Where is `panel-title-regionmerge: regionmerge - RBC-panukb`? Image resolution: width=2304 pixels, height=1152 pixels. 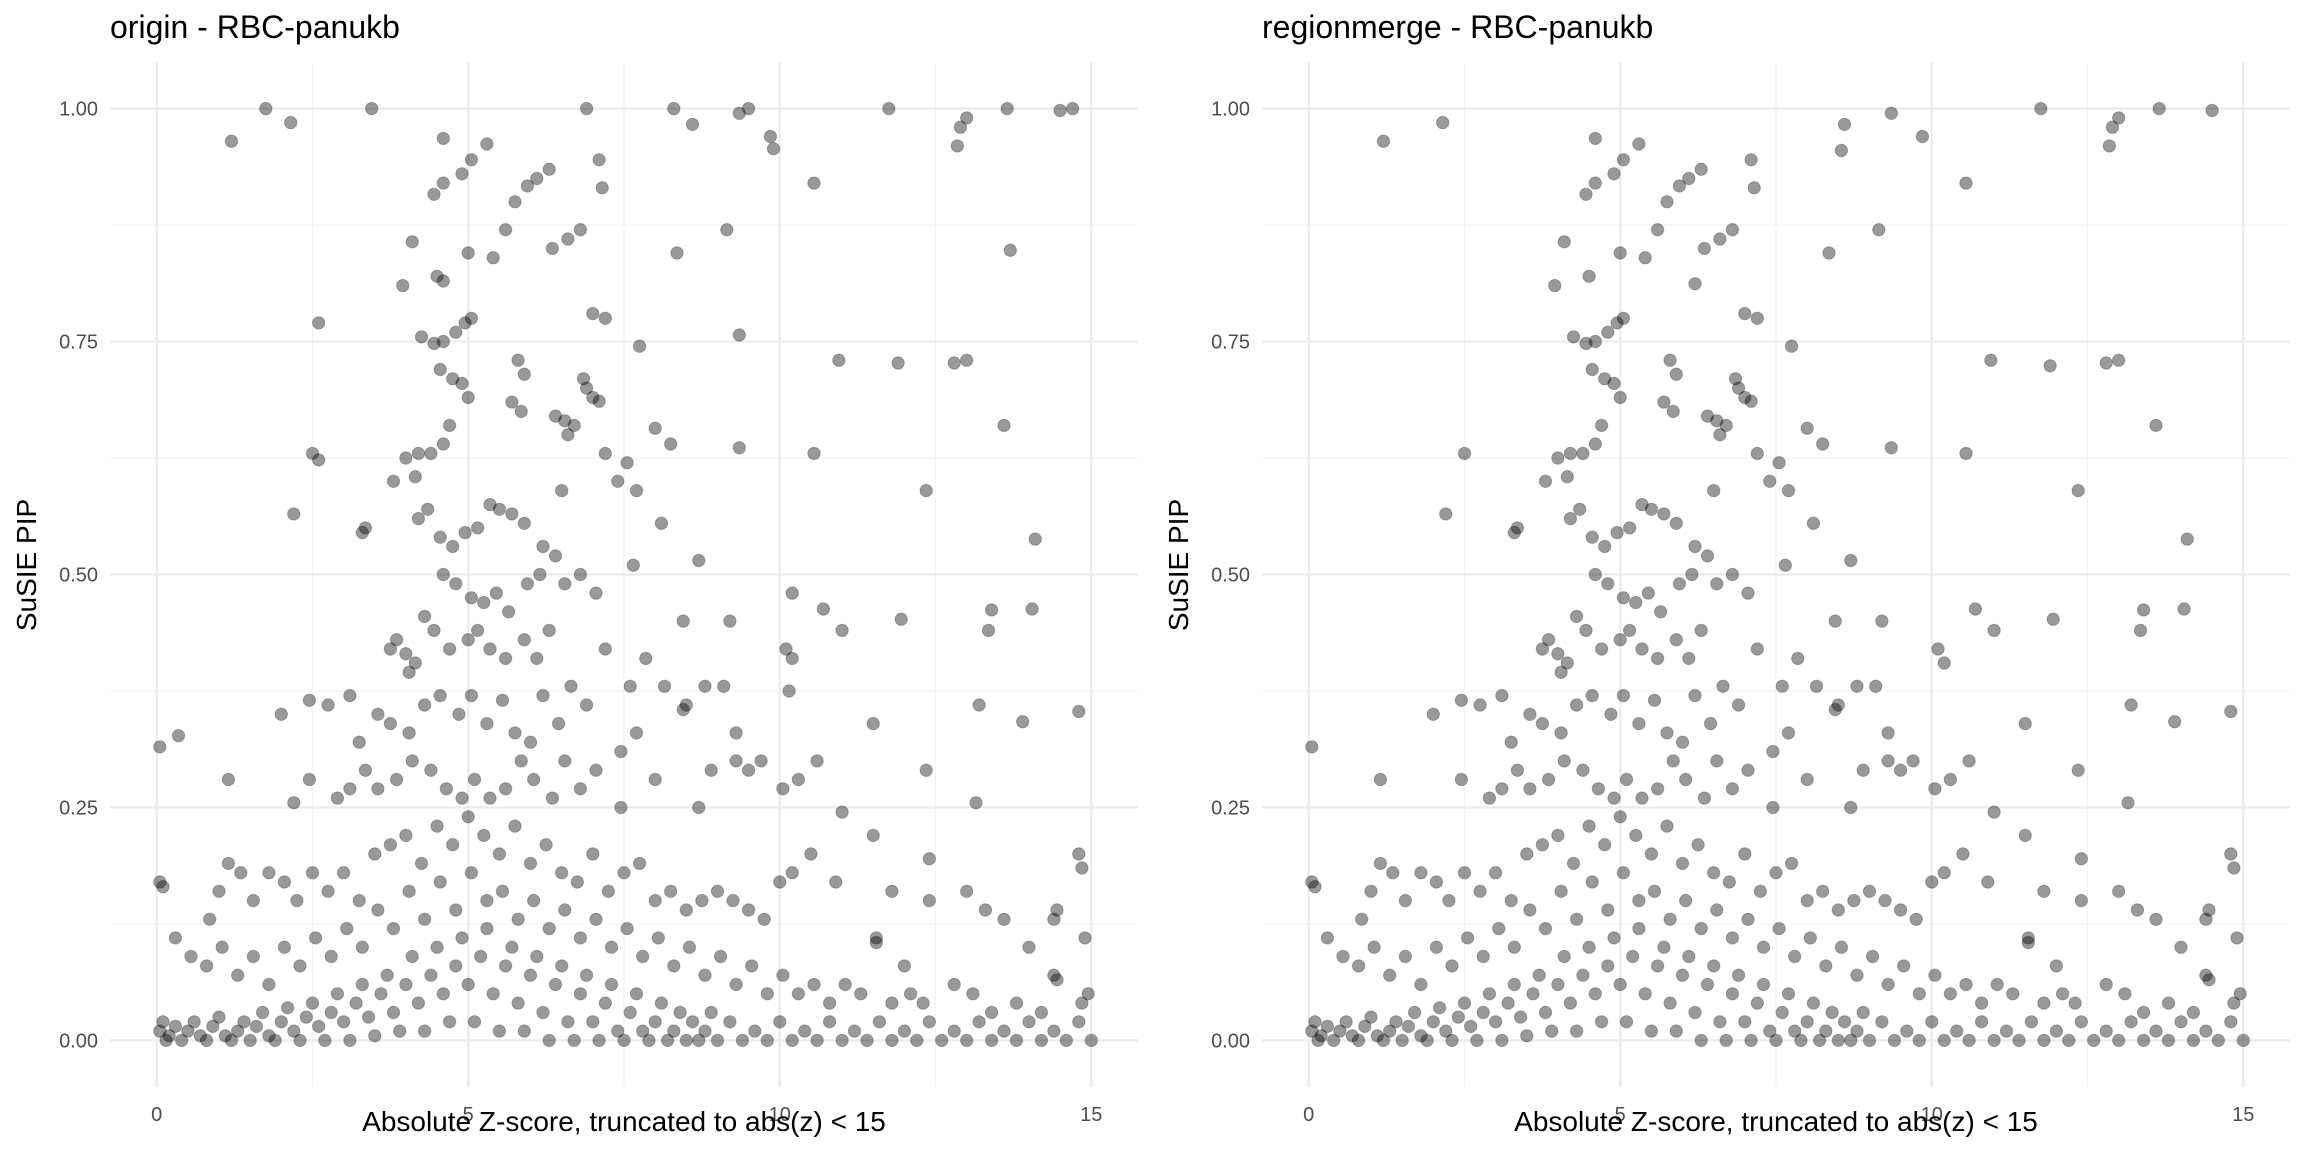
panel-title-regionmerge: regionmerge - RBC-panukb is located at coordinates (1457, 27).